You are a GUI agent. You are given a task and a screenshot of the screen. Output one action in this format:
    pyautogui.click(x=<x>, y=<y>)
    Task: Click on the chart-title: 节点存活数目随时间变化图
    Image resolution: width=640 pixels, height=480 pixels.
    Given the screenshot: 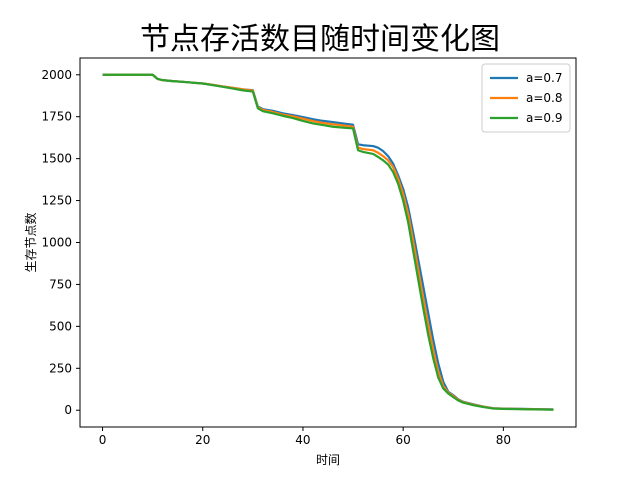 What is the action you would take?
    pyautogui.click(x=320, y=39)
    